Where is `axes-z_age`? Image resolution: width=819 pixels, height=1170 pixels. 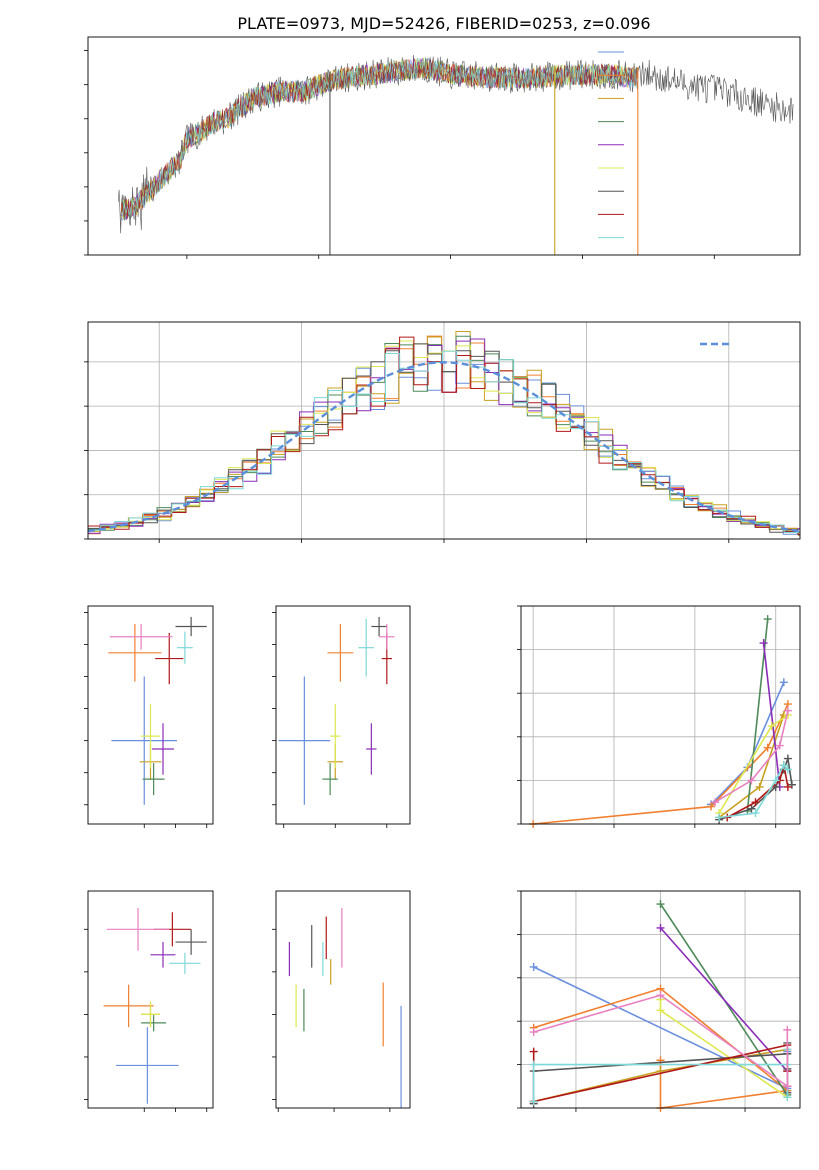 axes-z_age is located at coordinates (149, 716).